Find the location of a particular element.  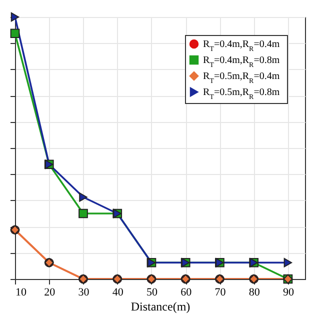

x-tick-label: 80 is located at coordinates (254, 292).